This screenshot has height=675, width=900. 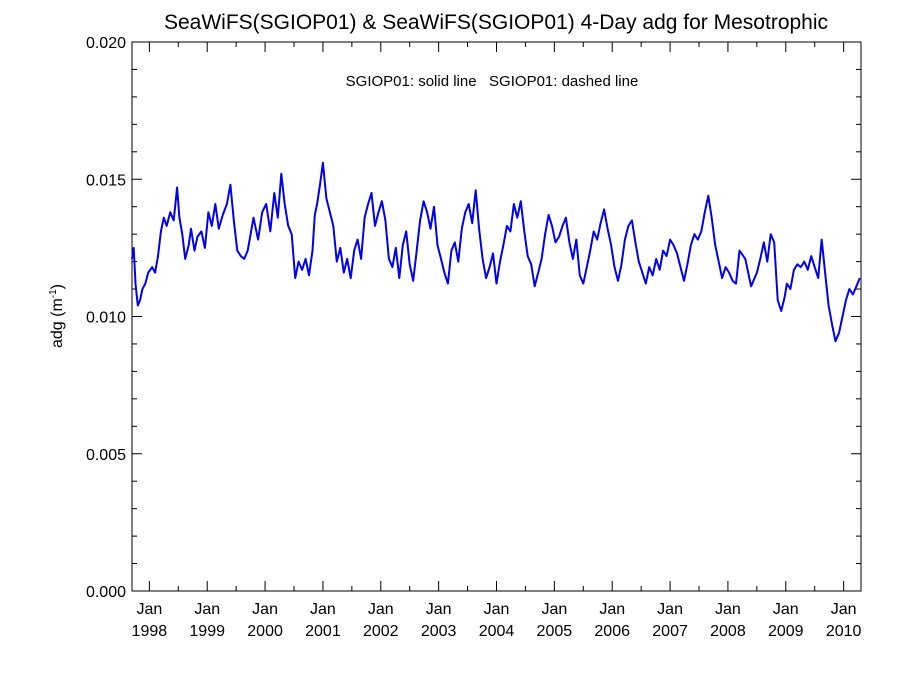 I want to click on x-tick-label-year: 2003, so click(x=439, y=631).